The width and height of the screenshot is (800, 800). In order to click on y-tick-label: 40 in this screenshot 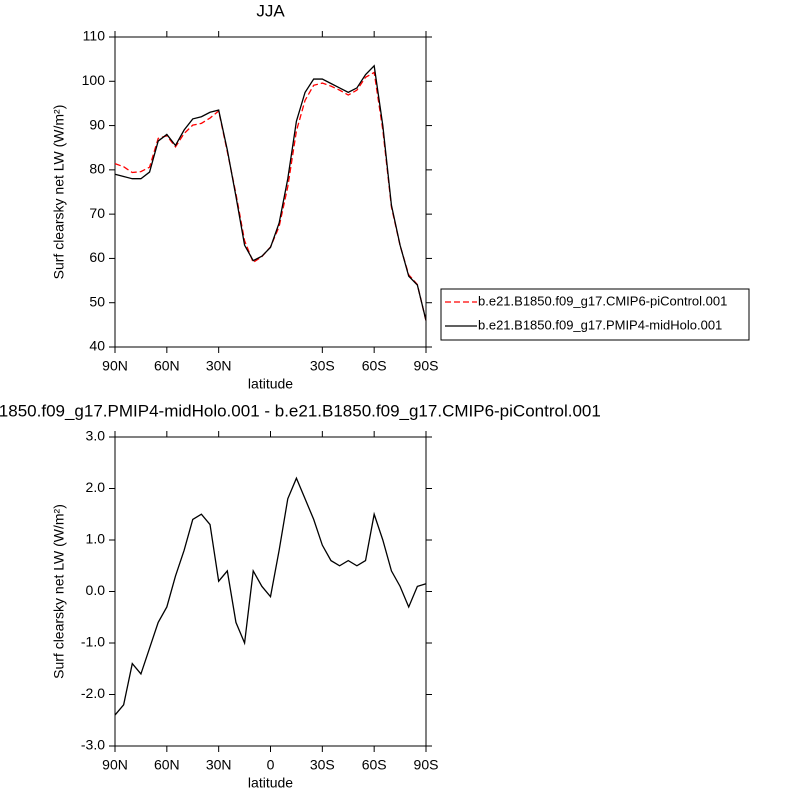, I will do `click(97, 346)`.